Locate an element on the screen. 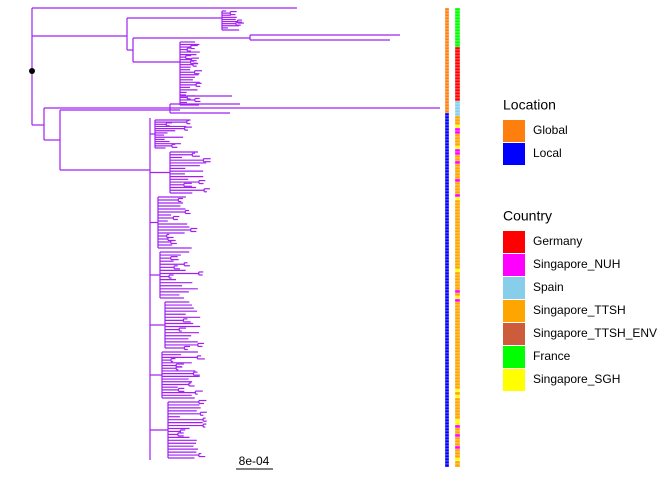  legend-label: Germany is located at coordinates (557, 241).